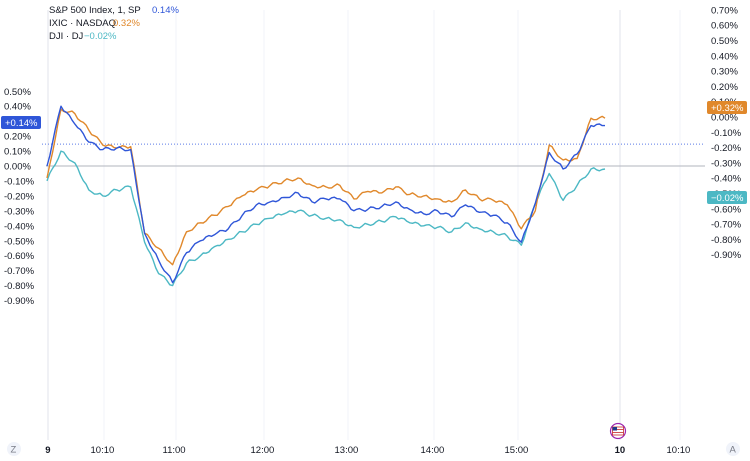 The width and height of the screenshot is (750, 461). What do you see at coordinates (726, 240) in the screenshot?
I see `right-tick-label: -0.80%` at bounding box center [726, 240].